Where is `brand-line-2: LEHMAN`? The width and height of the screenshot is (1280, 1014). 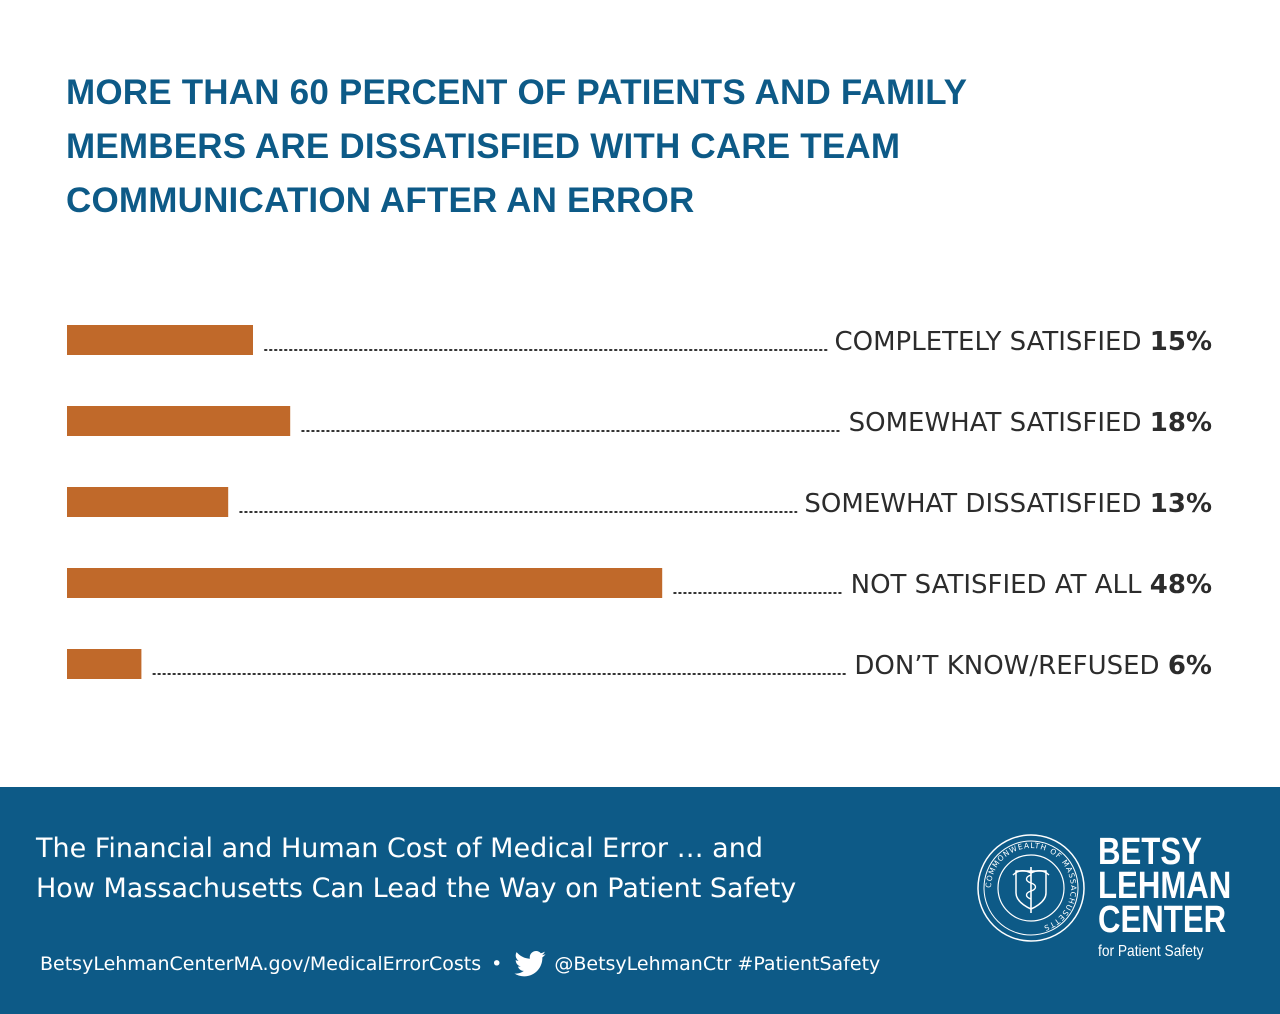
brand-line-2: LEHMAN is located at coordinates (1165, 886).